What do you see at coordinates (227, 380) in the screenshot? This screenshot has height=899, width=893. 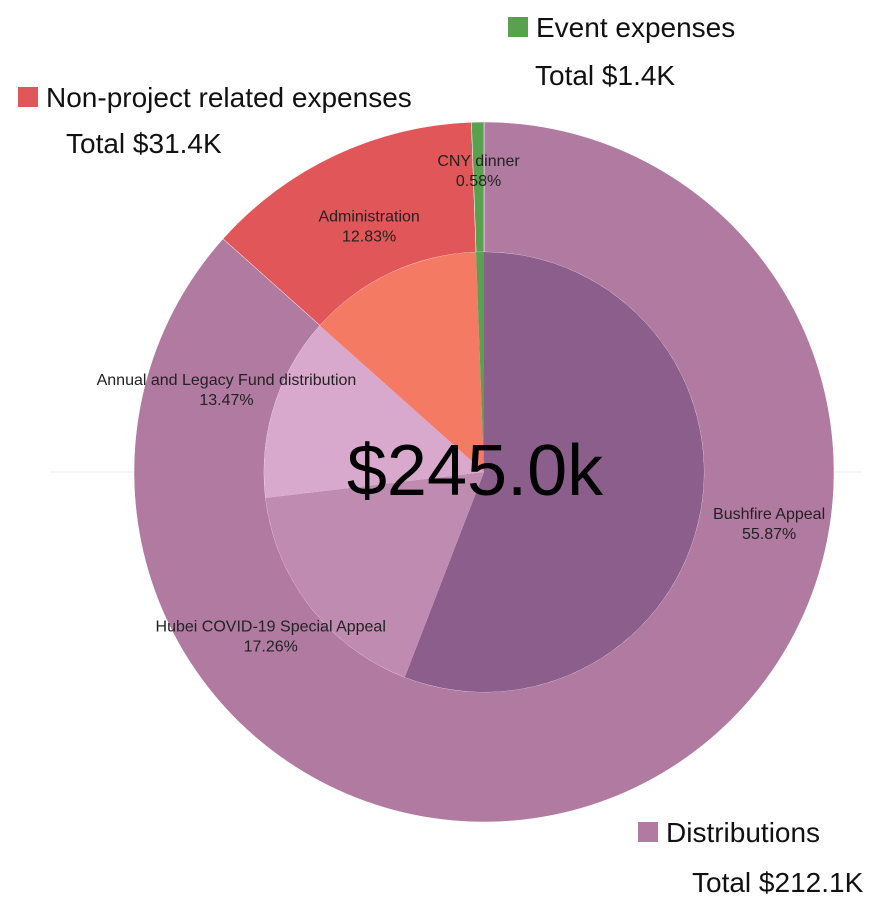 I see `segment-name: Annual and Legacy Fund distribution` at bounding box center [227, 380].